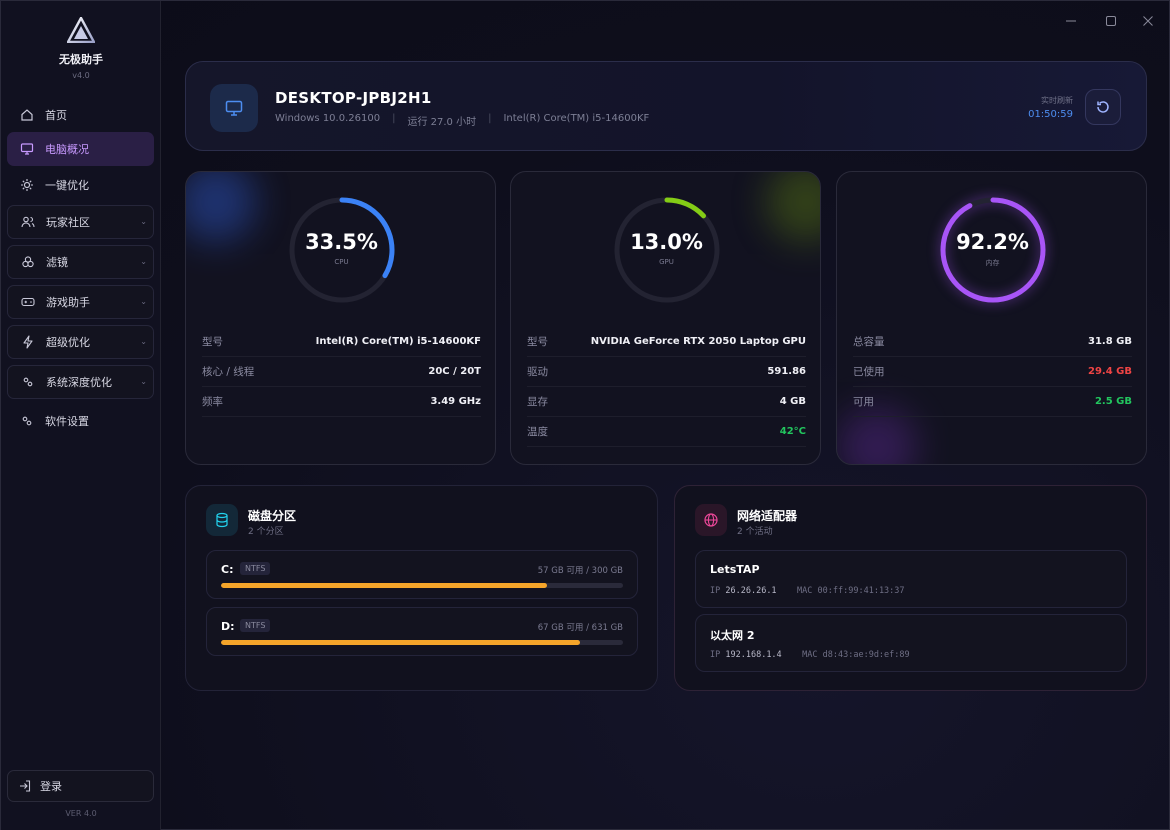  What do you see at coordinates (735, 569) in the screenshot?
I see `adapter-name: LetsTAP` at bounding box center [735, 569].